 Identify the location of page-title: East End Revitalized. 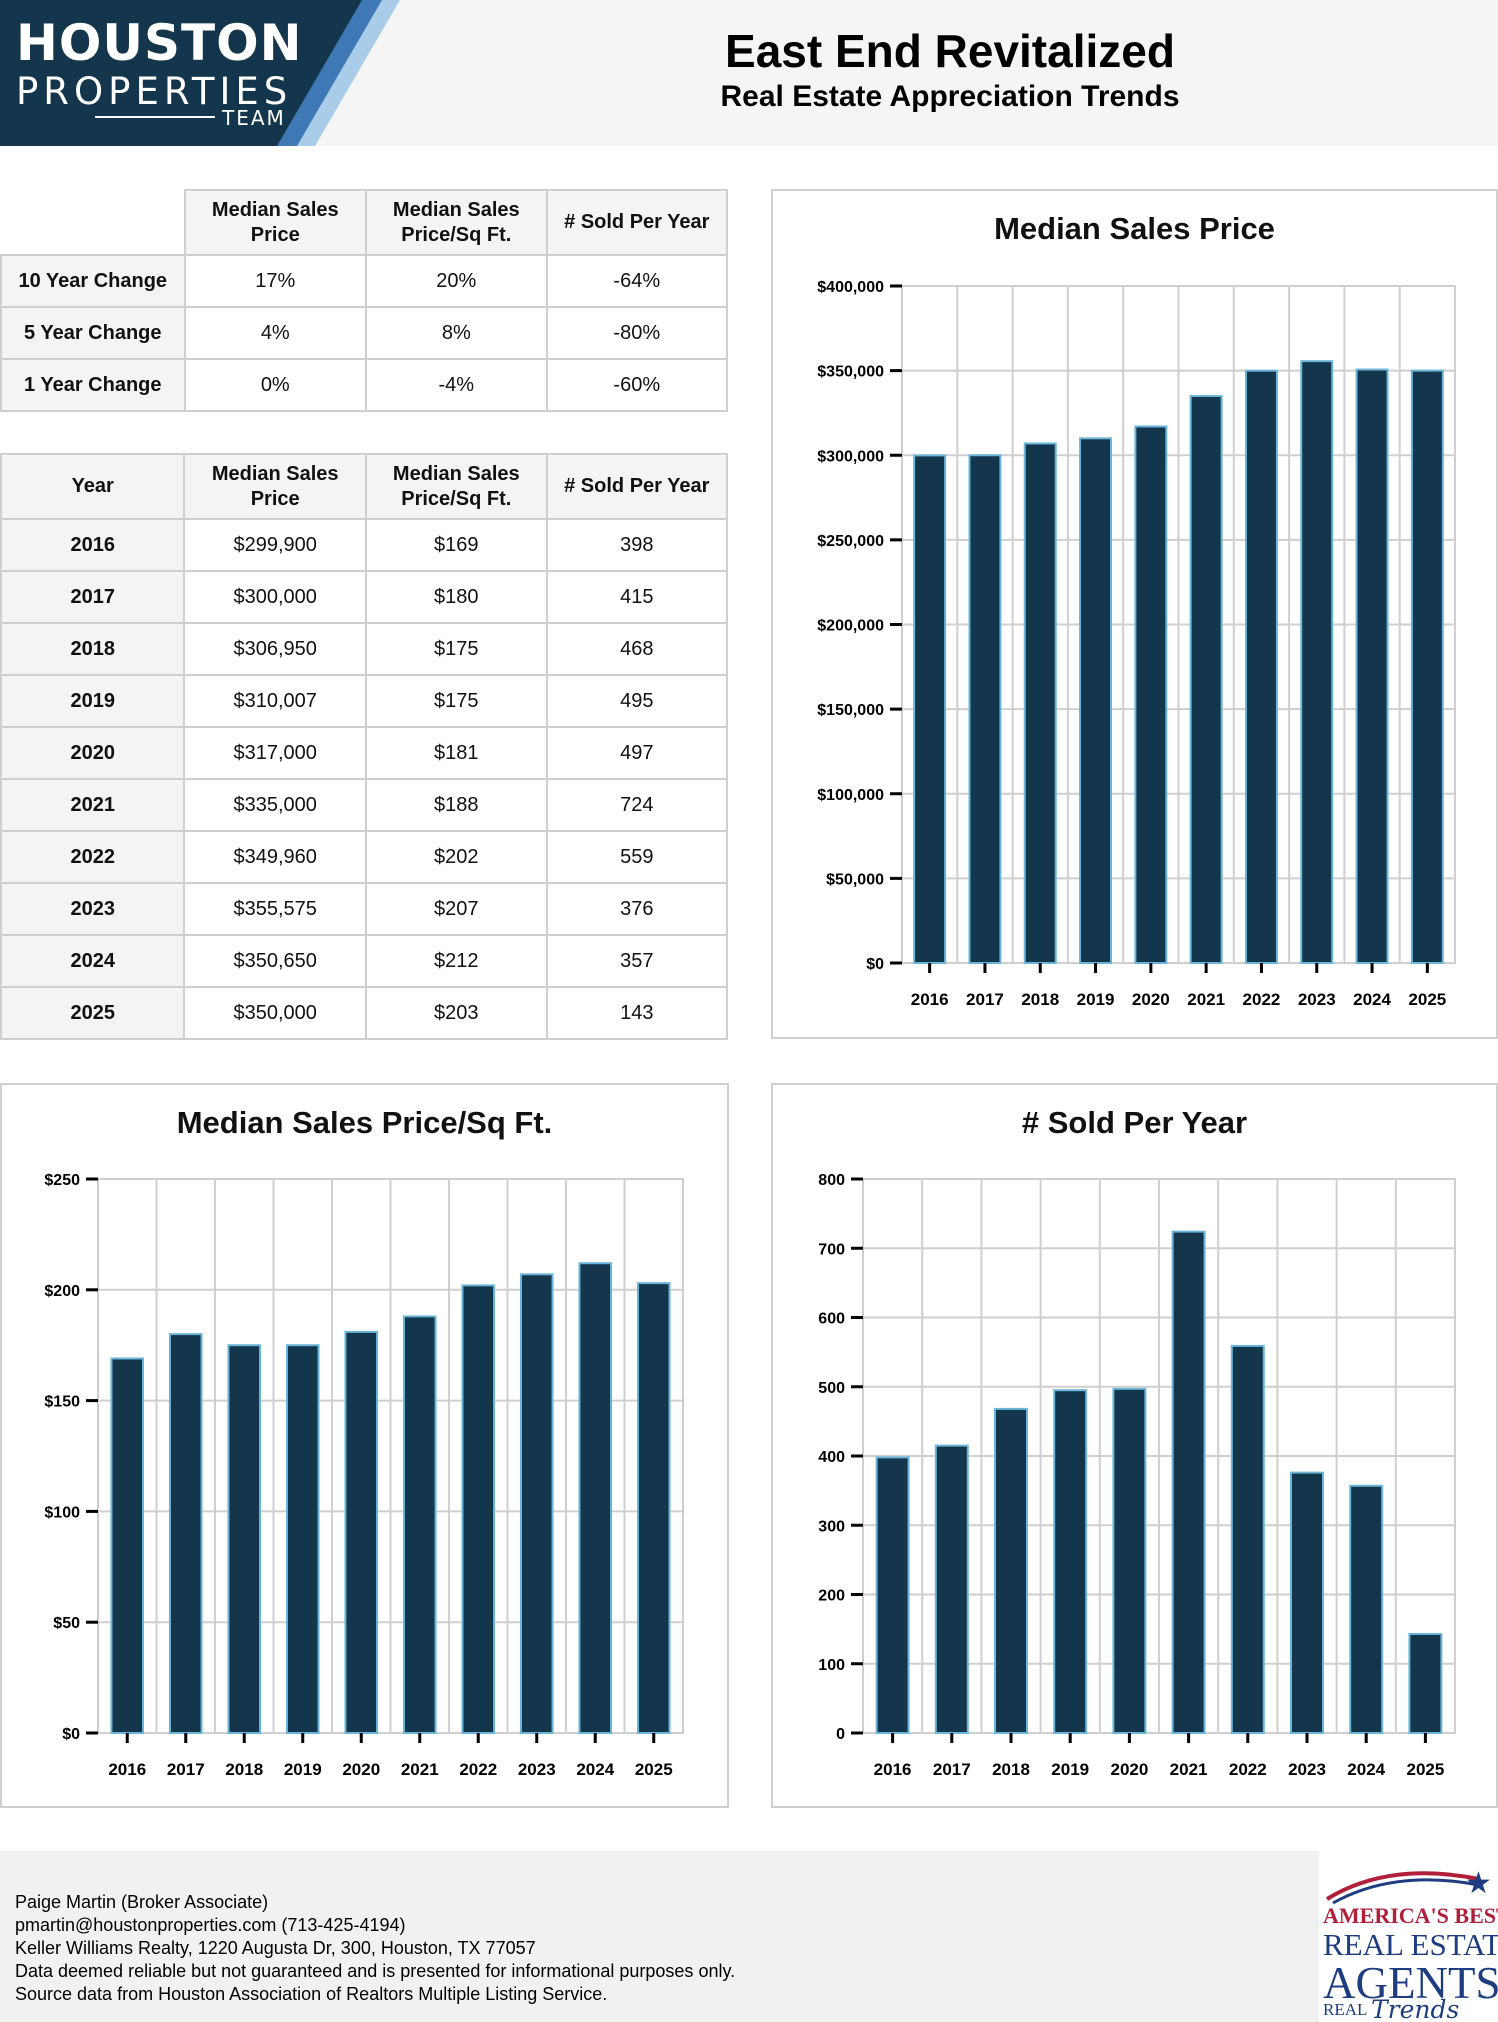
(950, 51).